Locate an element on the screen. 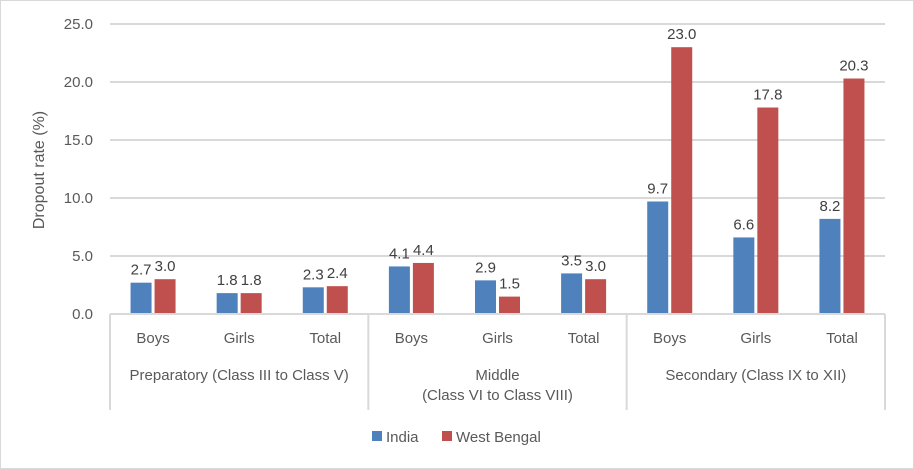  data-label: 4.4 is located at coordinates (423, 250).